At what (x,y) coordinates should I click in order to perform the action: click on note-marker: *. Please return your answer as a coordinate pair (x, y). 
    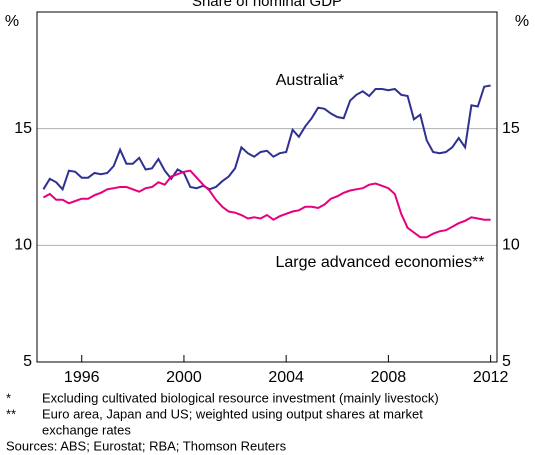
    Looking at the image, I should click on (8, 397).